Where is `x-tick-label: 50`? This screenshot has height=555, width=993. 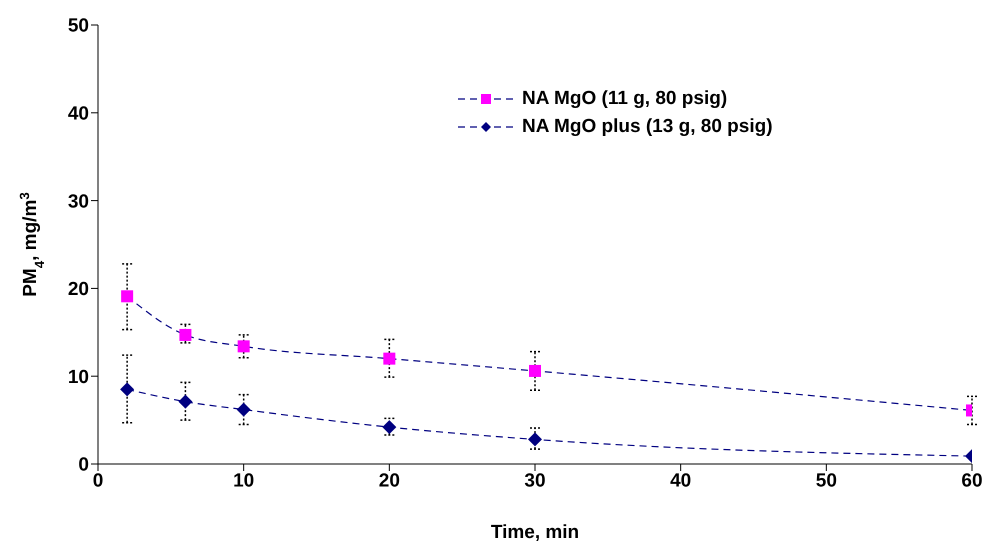
x-tick-label: 50 is located at coordinates (826, 481).